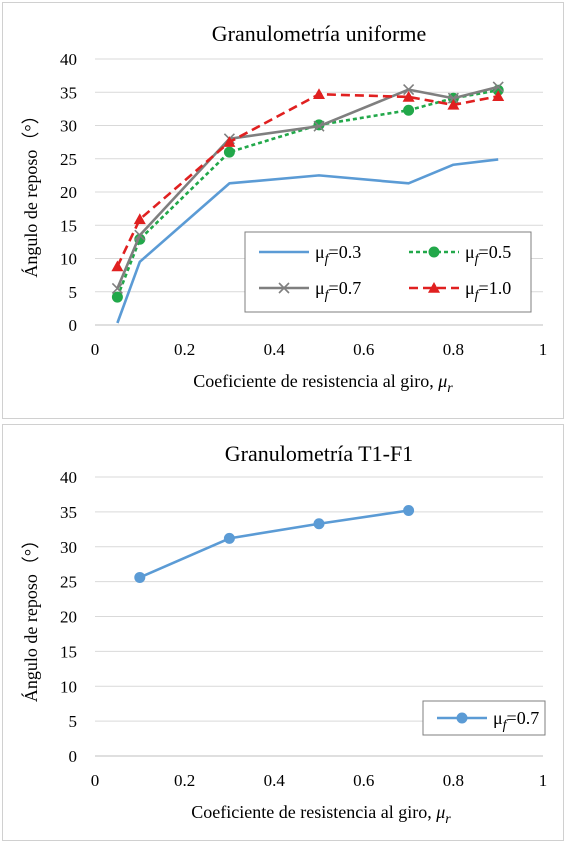 The width and height of the screenshot is (567, 845). I want to click on chart-title: Granulometría uniforme, so click(319, 33).